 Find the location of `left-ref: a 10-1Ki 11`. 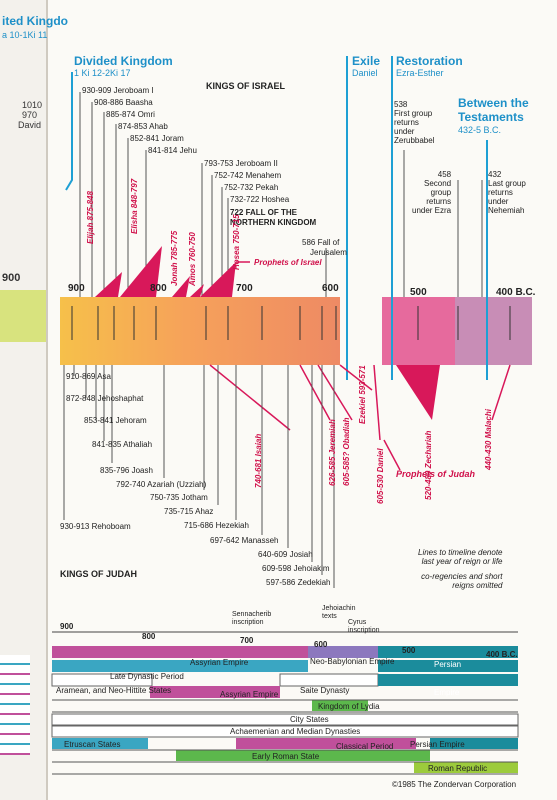

left-ref: a 10-1Ki 11 is located at coordinates (25, 35).